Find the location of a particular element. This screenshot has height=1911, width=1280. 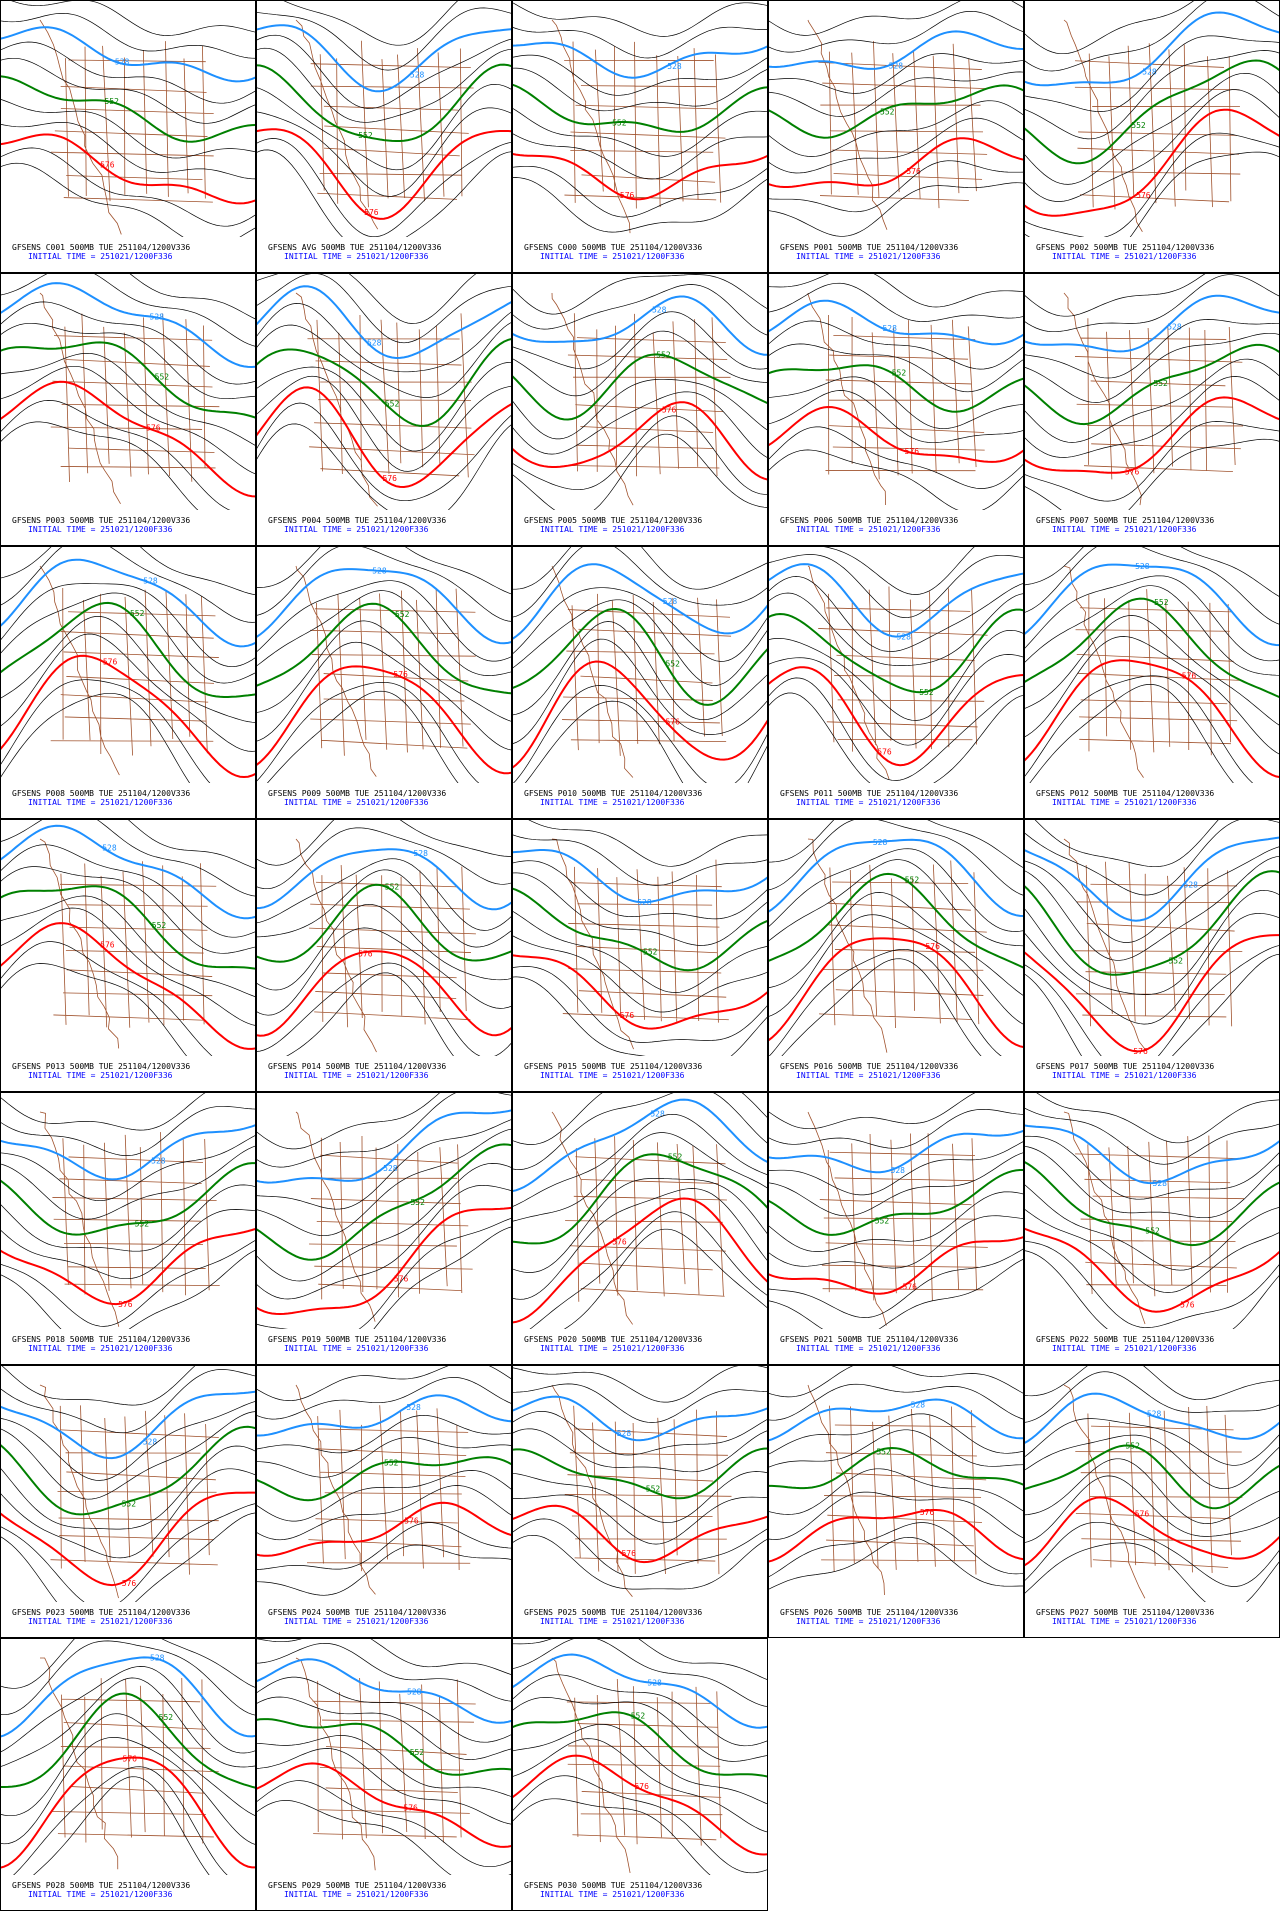

panel-title: GFSENS P015 500MB TUE 251104/1200V336 is located at coordinates (613, 1066).